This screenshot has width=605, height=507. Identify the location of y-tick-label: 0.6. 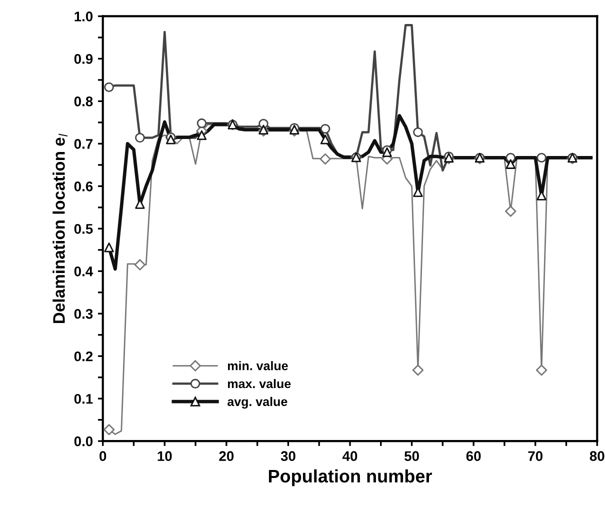
(83, 187).